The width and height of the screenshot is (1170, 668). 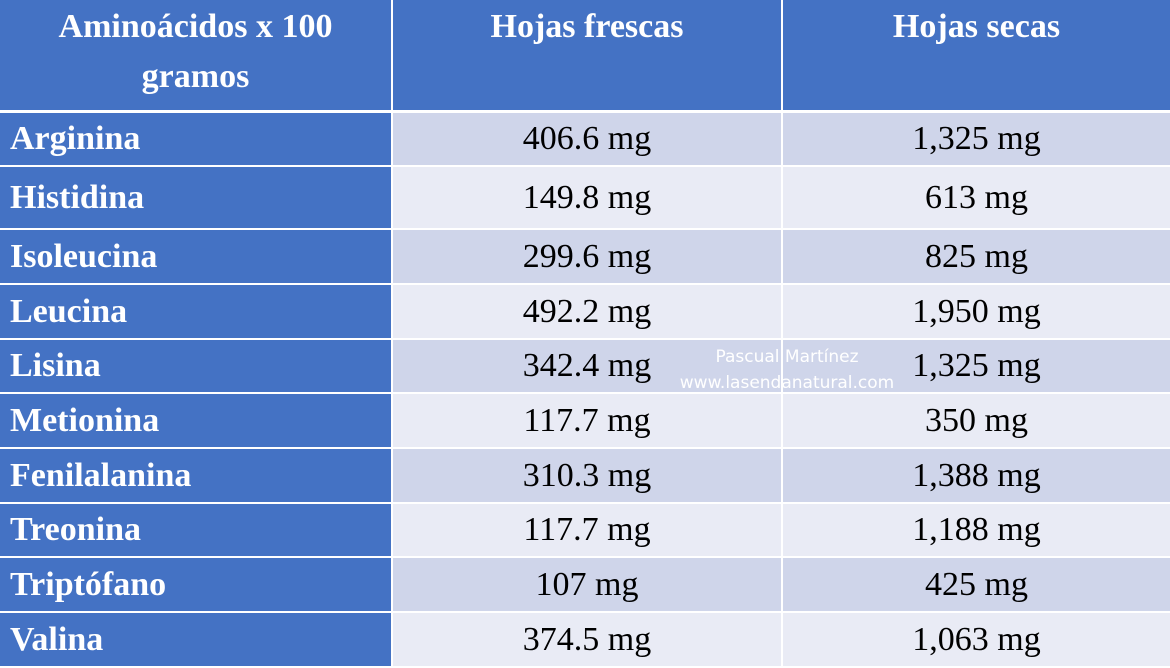 What do you see at coordinates (195, 366) in the screenshot?
I see `row-label: Lisina` at bounding box center [195, 366].